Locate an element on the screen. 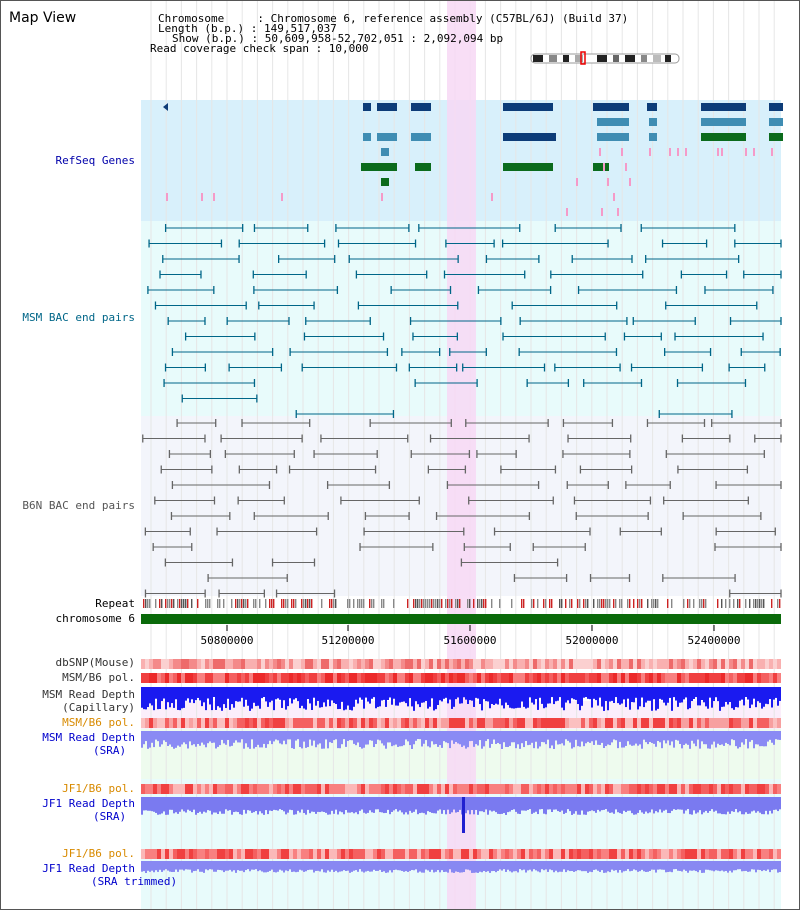 This screenshot has height=910, width=800. gene-arrow is located at coordinates (165, 107).